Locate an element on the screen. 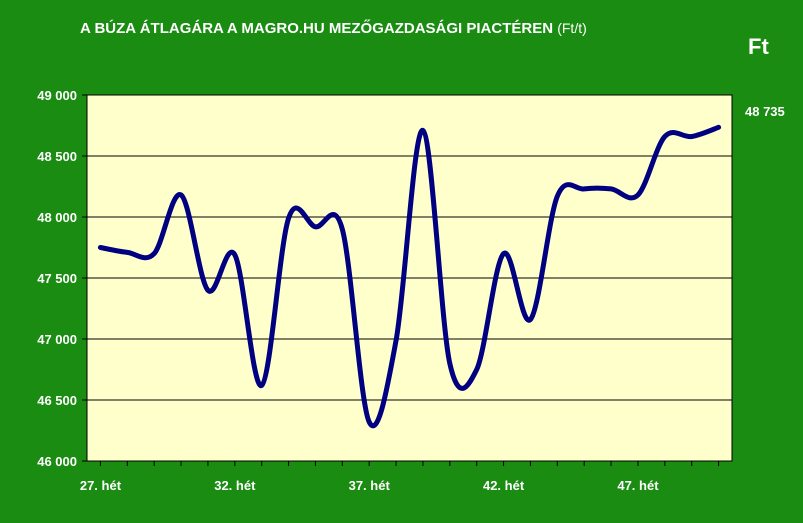 This screenshot has height=523, width=803. x-tick-label: 32. hét is located at coordinates (235, 485).